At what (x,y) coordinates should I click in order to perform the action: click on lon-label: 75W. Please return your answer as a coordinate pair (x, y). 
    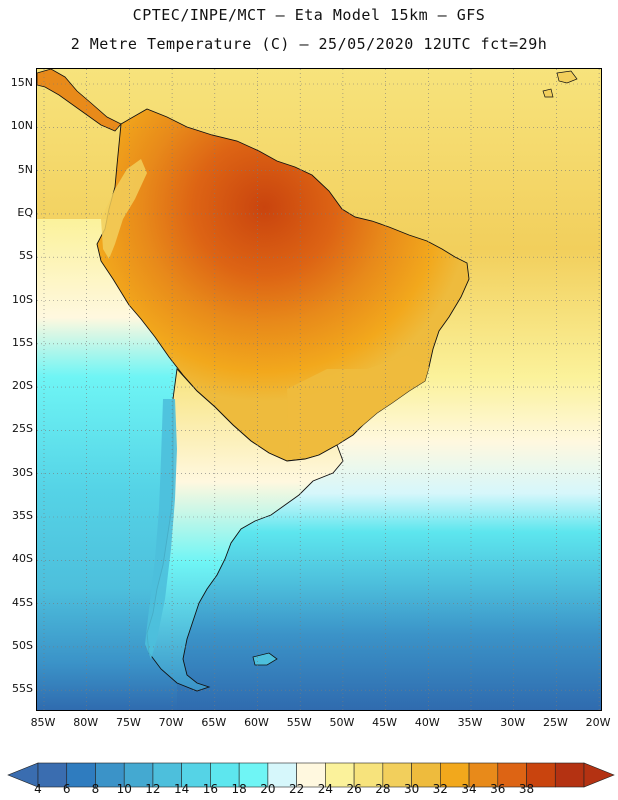
    Looking at the image, I should click on (128, 722).